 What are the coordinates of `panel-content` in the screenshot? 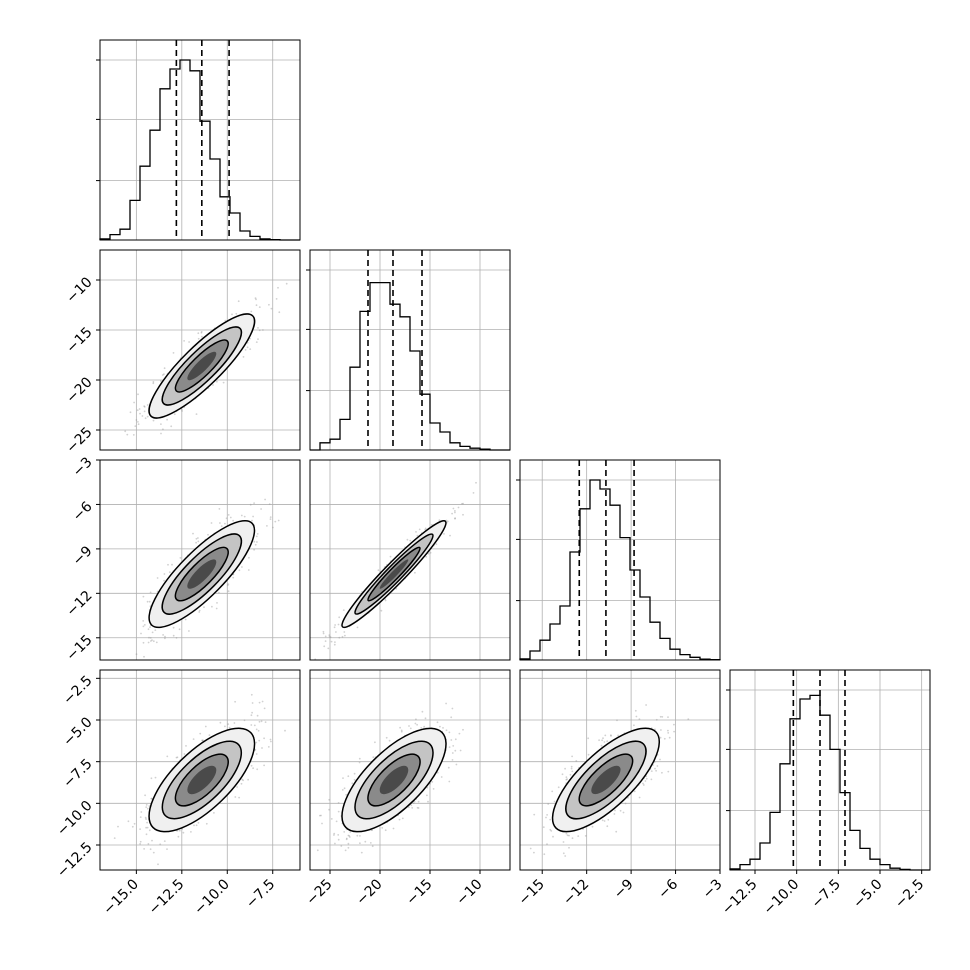 It's located at (206, 779).